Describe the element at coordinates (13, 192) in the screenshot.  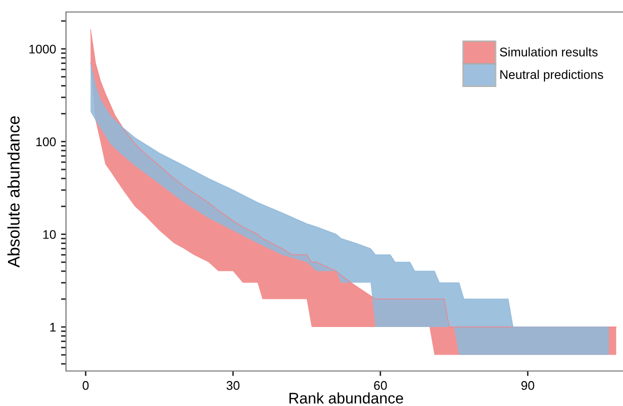
I see `y-axis-title: Absolute abundance` at that location.